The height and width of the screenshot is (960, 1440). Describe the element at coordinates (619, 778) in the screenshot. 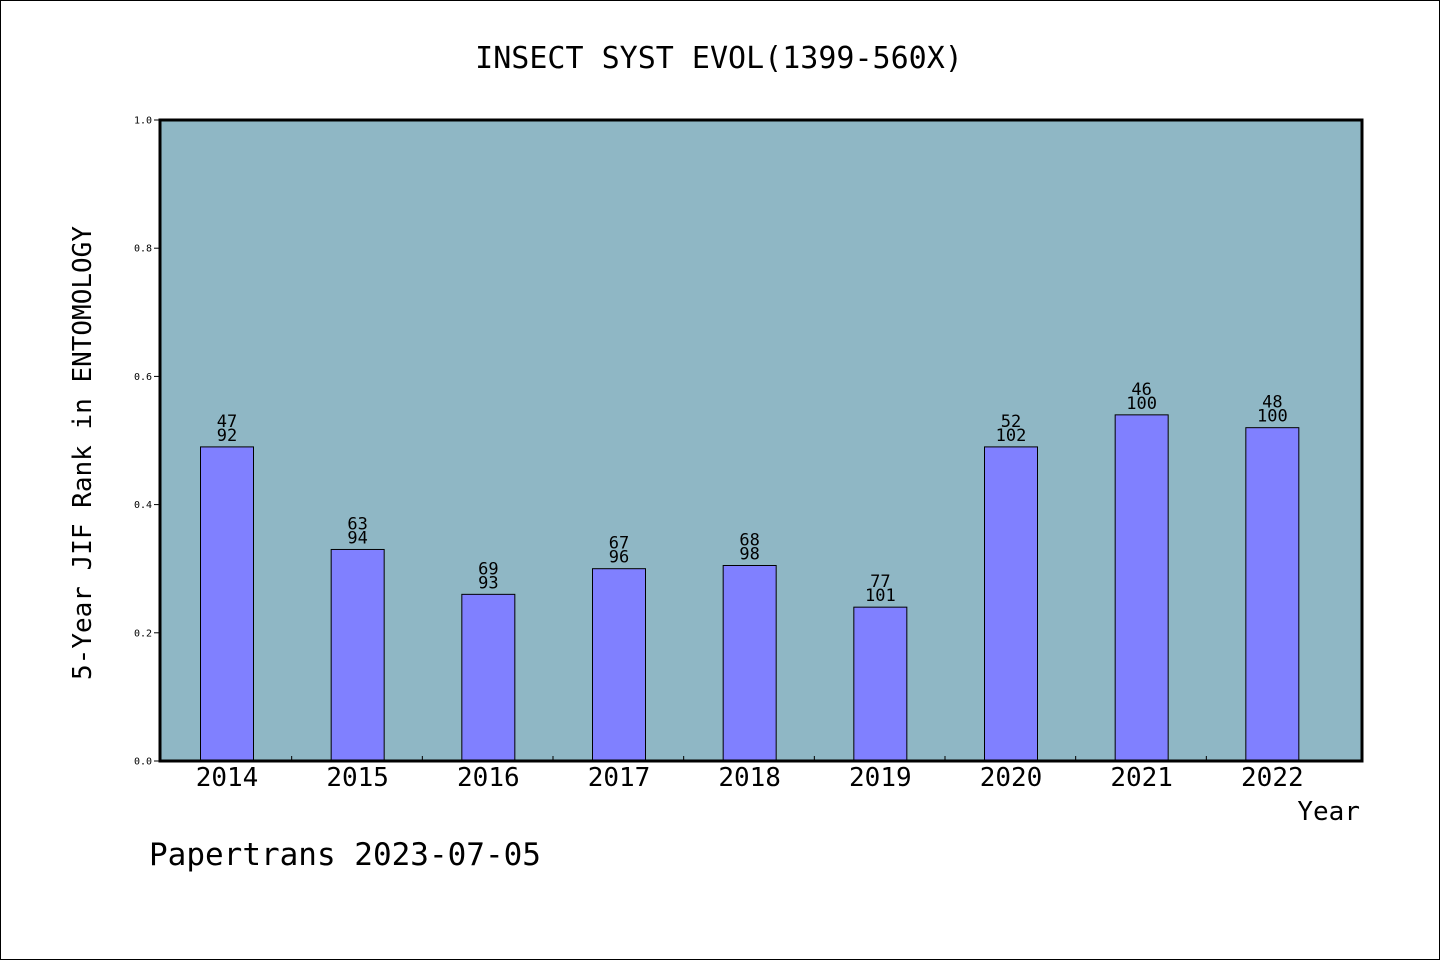

I see `x-tick-label: 2017` at that location.